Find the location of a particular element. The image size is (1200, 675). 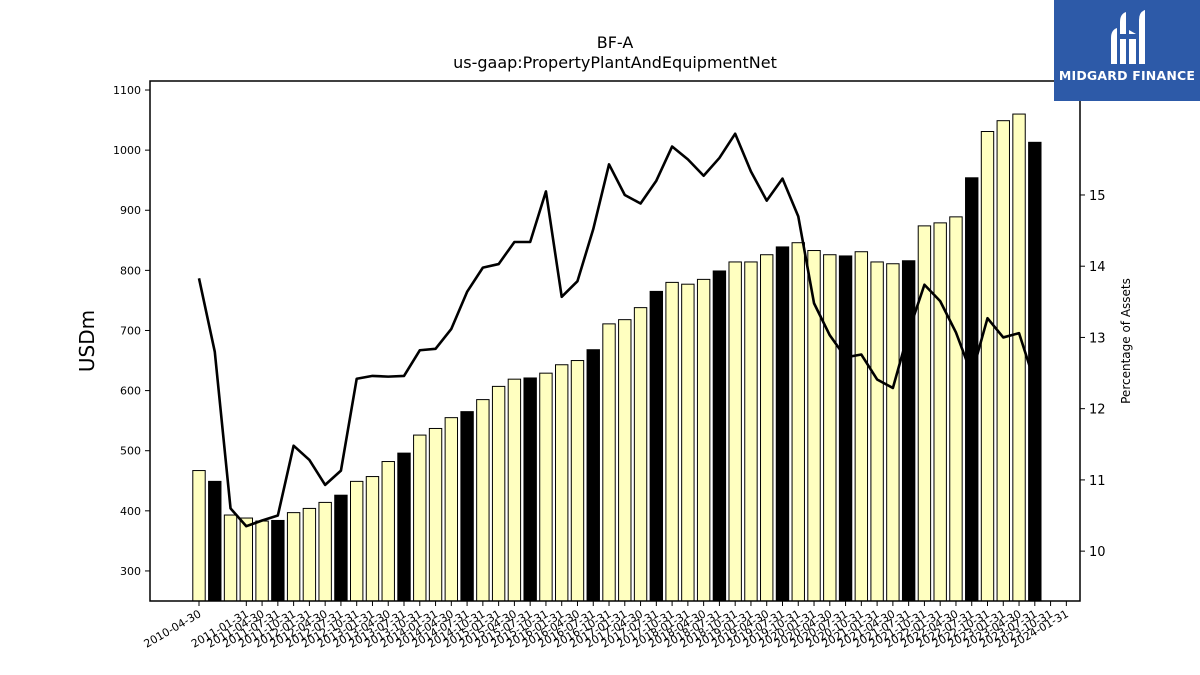

y2-tick-label: 11 is located at coordinates (1097, 481).